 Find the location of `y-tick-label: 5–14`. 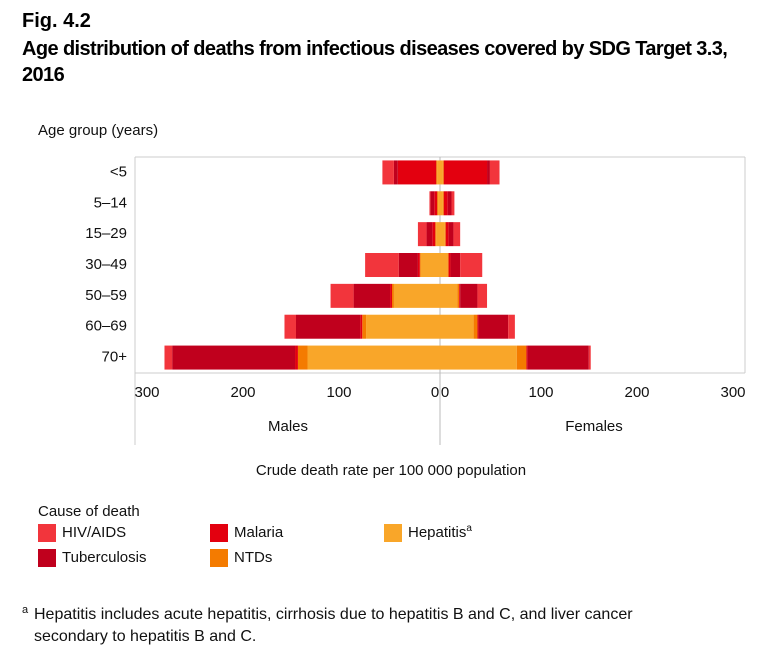

y-tick-label: 5–14 is located at coordinates (110, 202).